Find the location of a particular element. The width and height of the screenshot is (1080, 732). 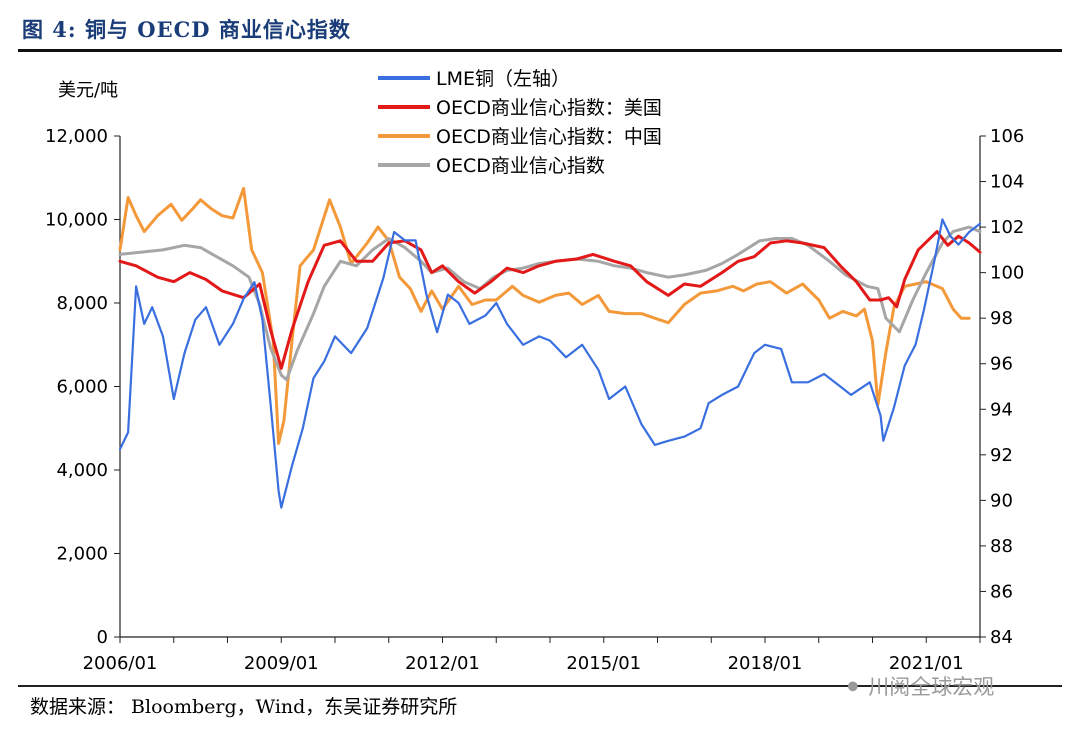

y-right-tick-label: 102 is located at coordinates (1007, 227).